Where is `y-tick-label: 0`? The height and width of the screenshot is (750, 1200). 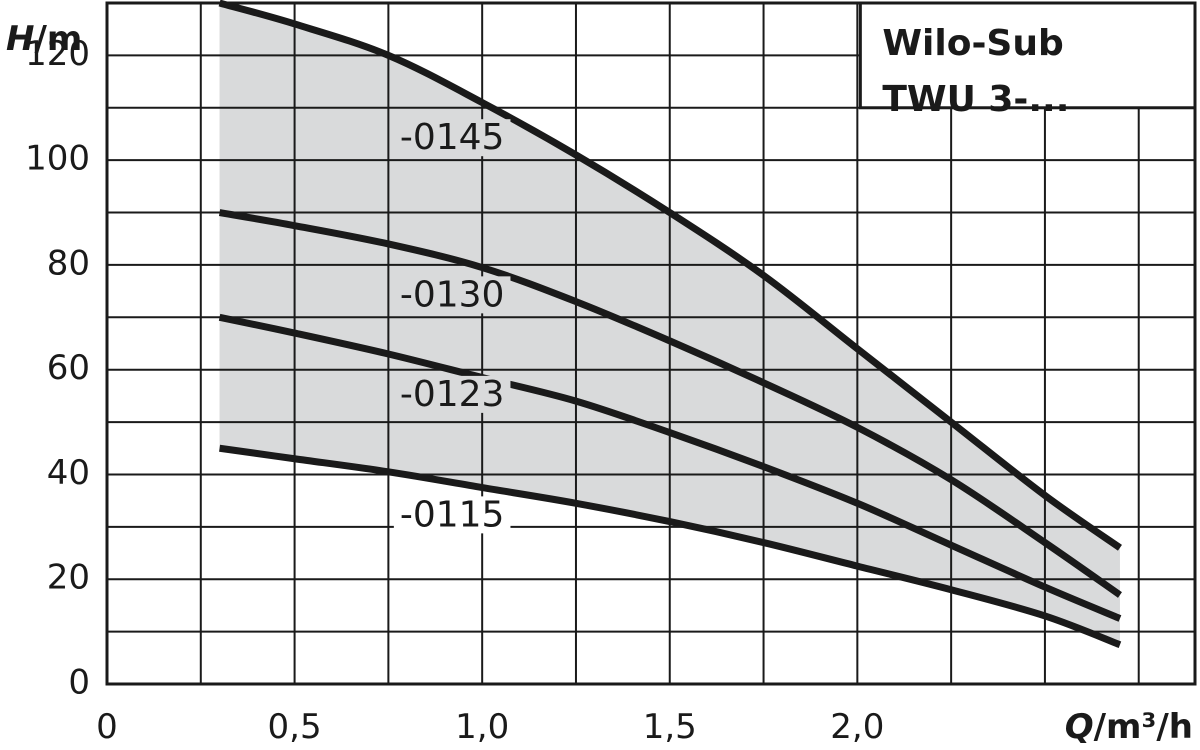
y-tick-label: 0 is located at coordinates (79, 683).